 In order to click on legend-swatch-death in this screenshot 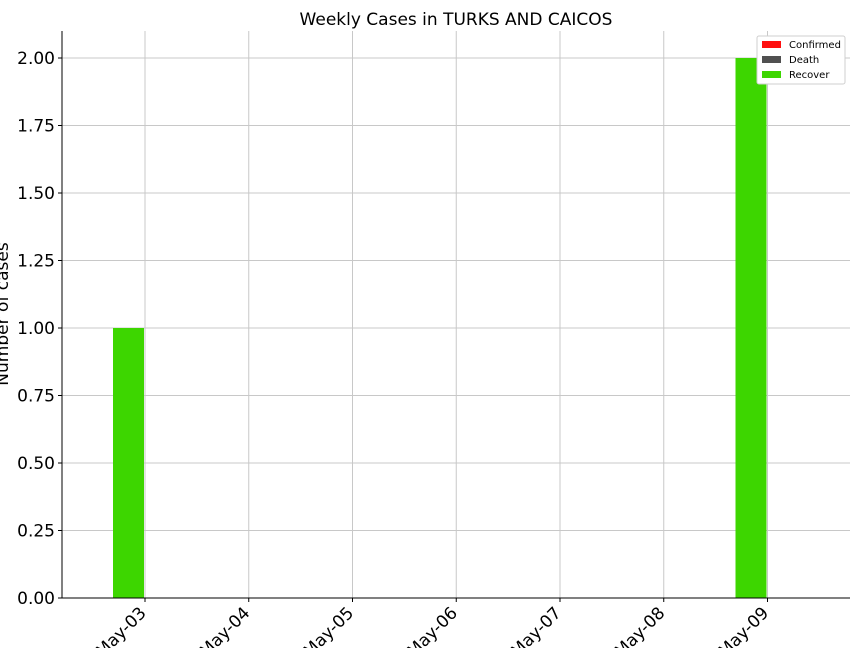, I will do `click(771, 59)`.